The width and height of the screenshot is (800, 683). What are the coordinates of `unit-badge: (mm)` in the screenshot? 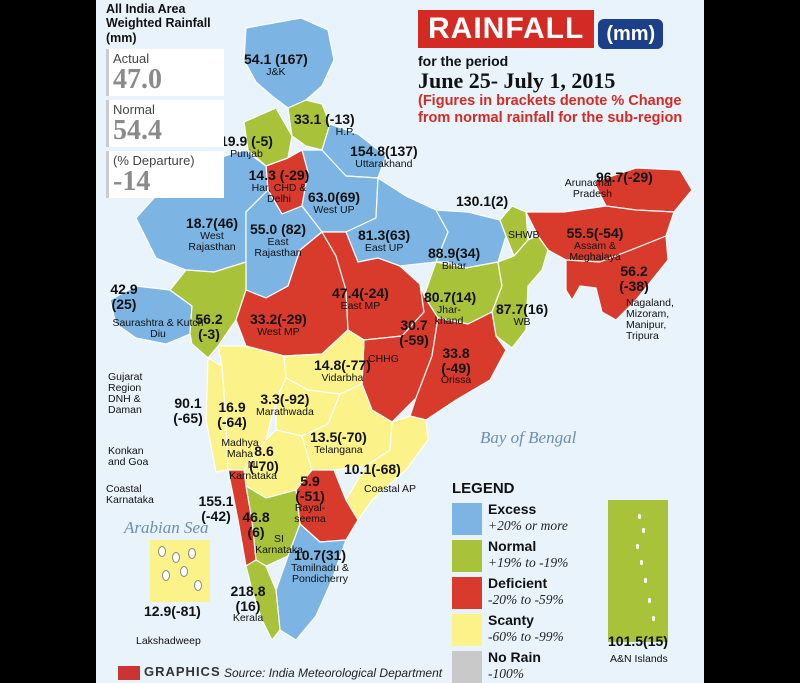 It's located at (631, 33).